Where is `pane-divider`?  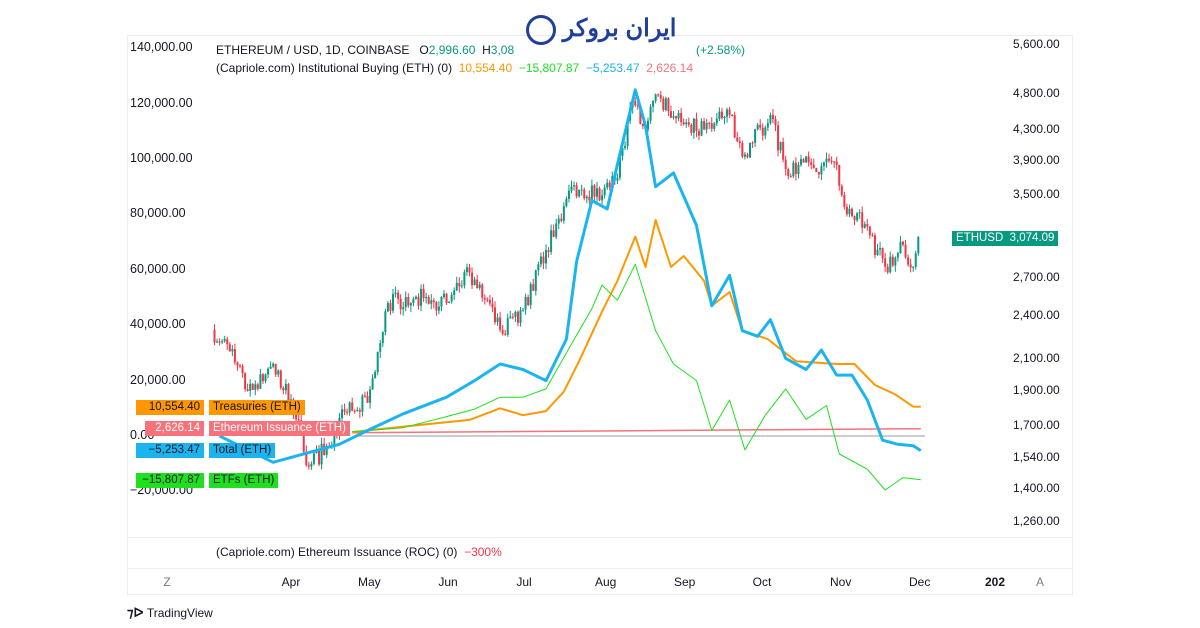
pane-divider is located at coordinates (600, 537).